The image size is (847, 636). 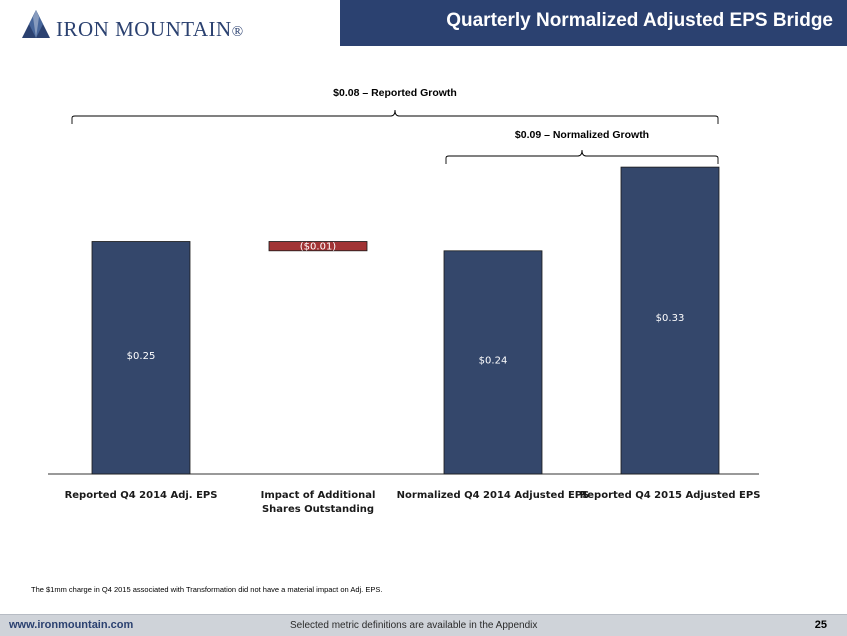 I want to click on bar-value-label-4: $0.33, so click(x=670, y=318).